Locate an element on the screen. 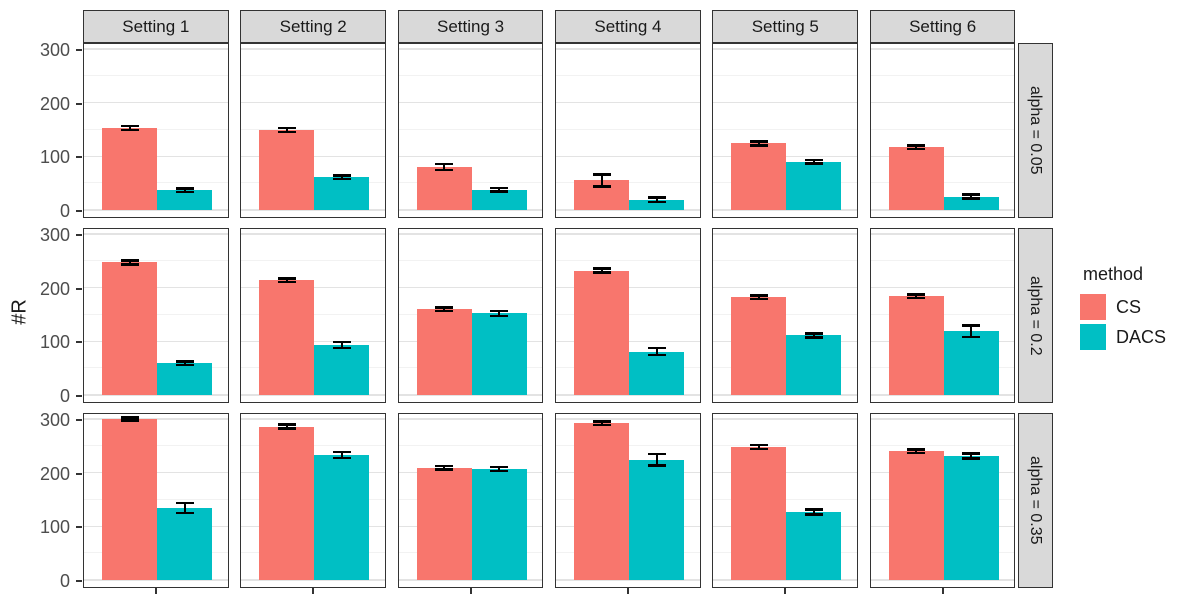 Image resolution: width=1200 pixels, height=600 pixels. y-tick-label: 300 is located at coordinates (54, 235).